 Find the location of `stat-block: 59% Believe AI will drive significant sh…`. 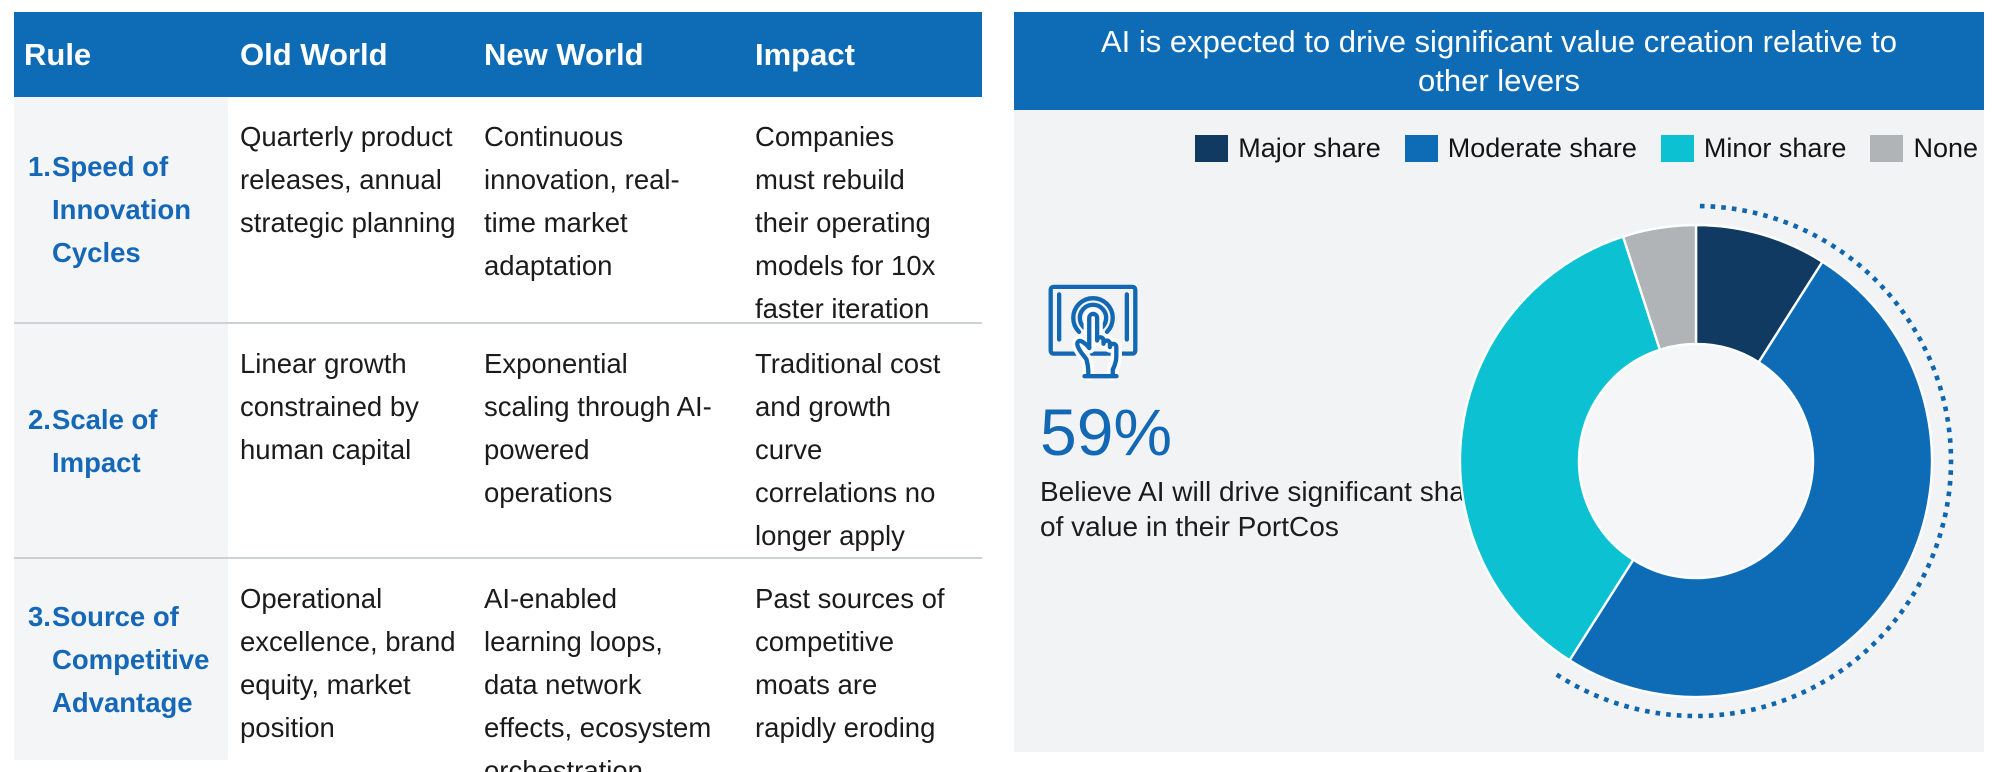

stat-block: 59% Believe AI will drive significant sh… is located at coordinates (1270, 412).